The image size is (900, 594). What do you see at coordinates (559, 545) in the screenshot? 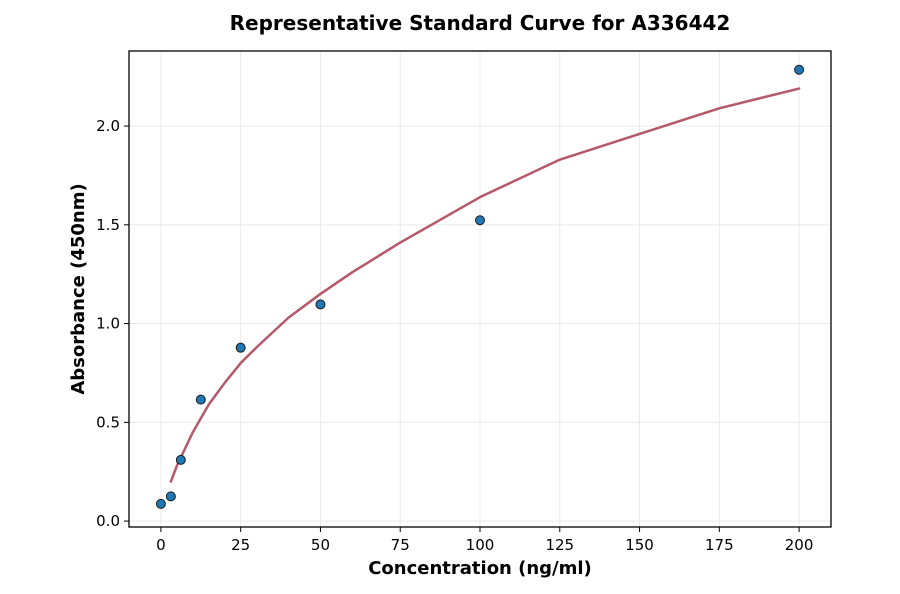
I see `x-tick-label: 125` at bounding box center [559, 545].